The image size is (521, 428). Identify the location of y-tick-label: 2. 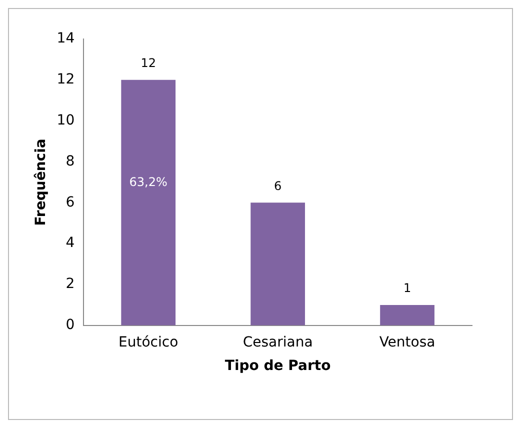
(70, 284).